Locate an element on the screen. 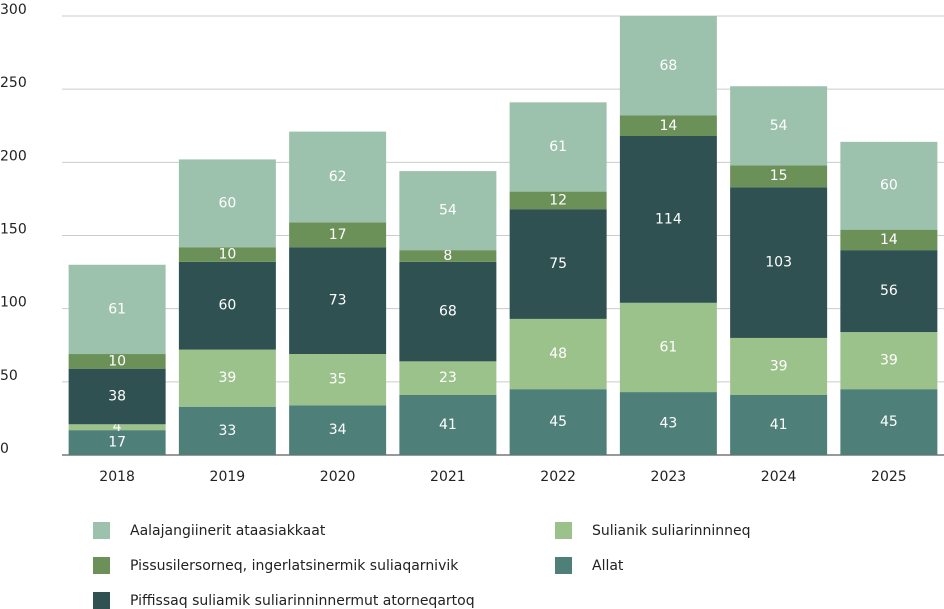 The height and width of the screenshot is (609, 944). x-tick-label: 2019 is located at coordinates (228, 477).